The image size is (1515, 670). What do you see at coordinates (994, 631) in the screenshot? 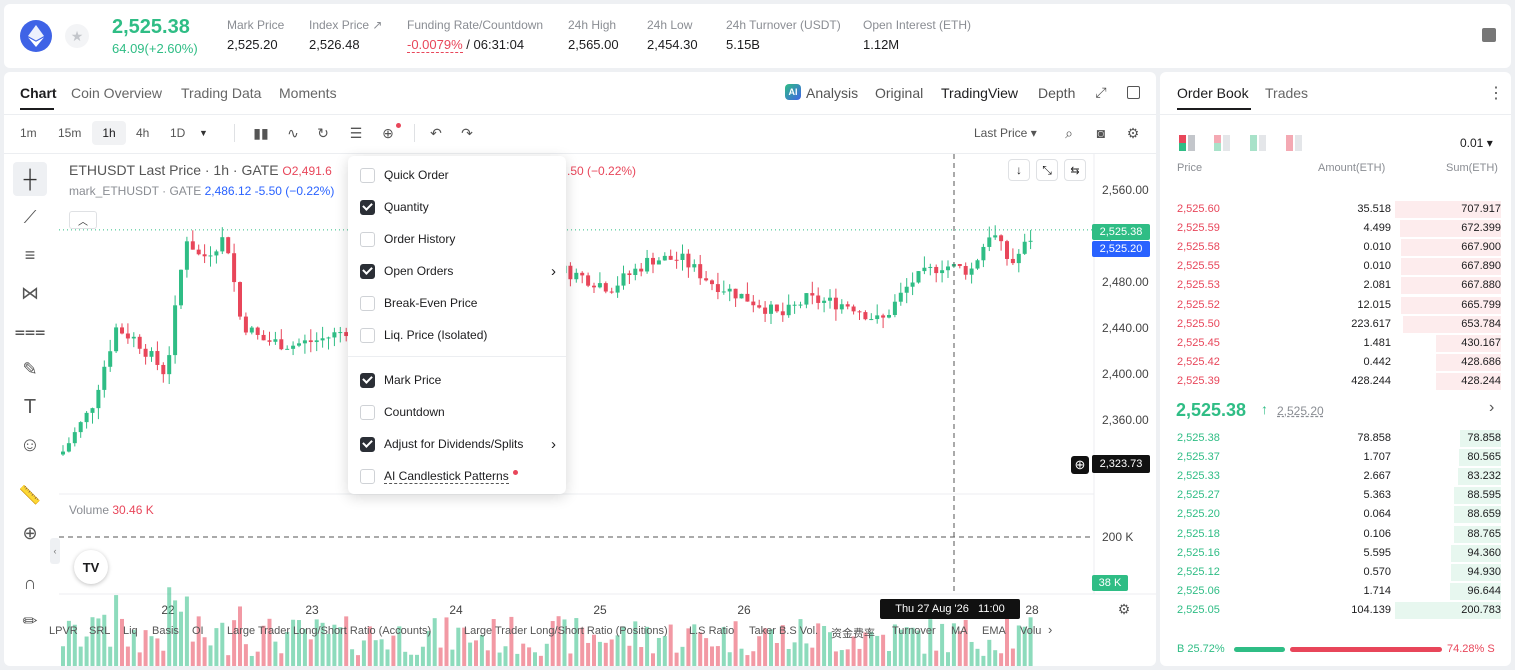
I see `indicator-ema: EMA` at bounding box center [994, 631].